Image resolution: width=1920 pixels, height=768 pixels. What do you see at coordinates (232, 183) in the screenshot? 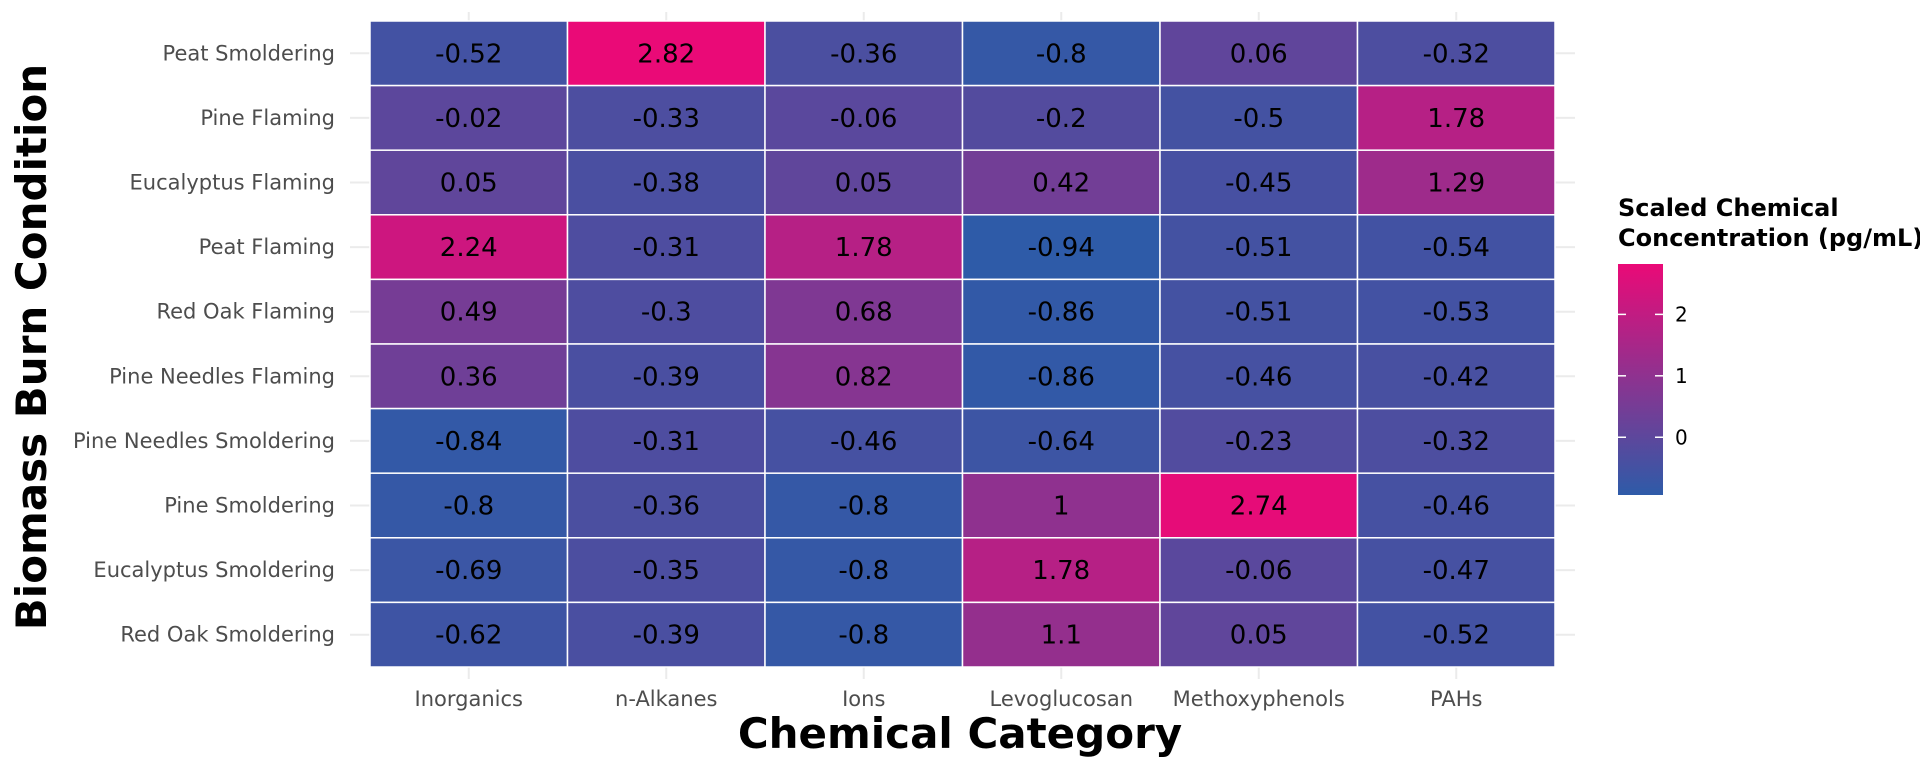
I see `y-tick-label: Eucalyptus Flaming` at bounding box center [232, 183].